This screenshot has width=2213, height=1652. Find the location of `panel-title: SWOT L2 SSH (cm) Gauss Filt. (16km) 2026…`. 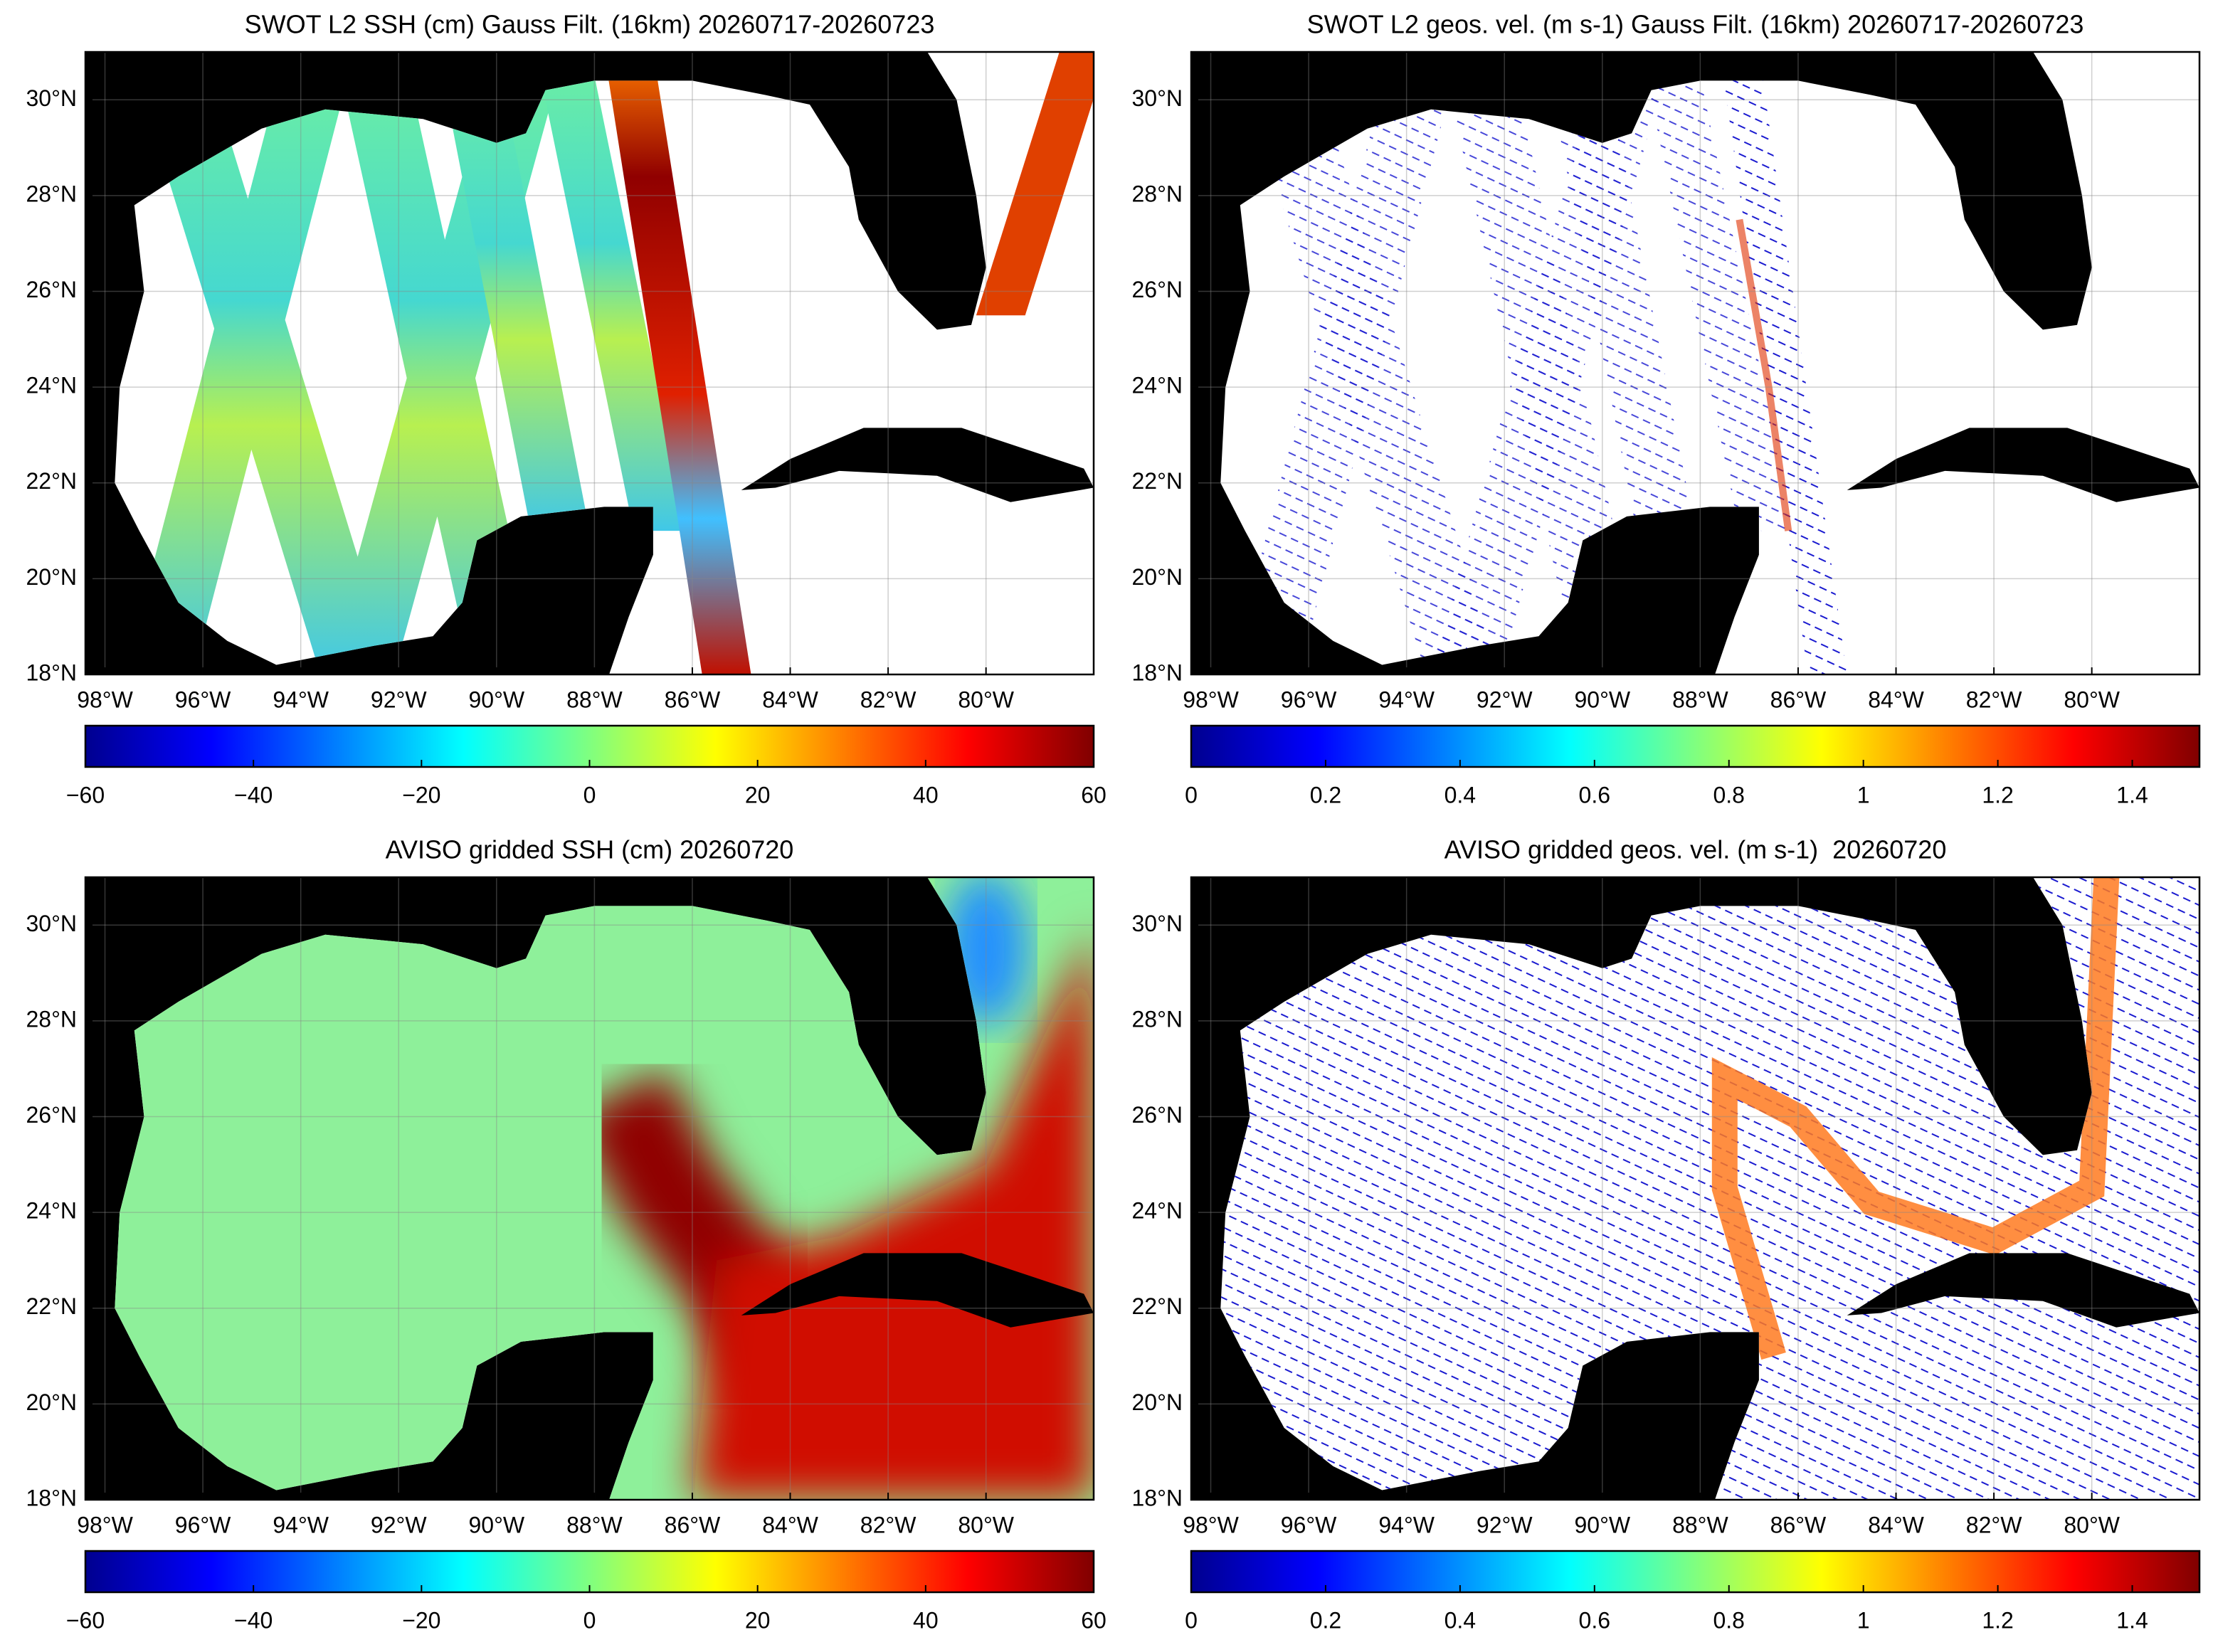

panel-title: SWOT L2 SSH (cm) Gauss Filt. (16km) 2026… is located at coordinates (590, 24).